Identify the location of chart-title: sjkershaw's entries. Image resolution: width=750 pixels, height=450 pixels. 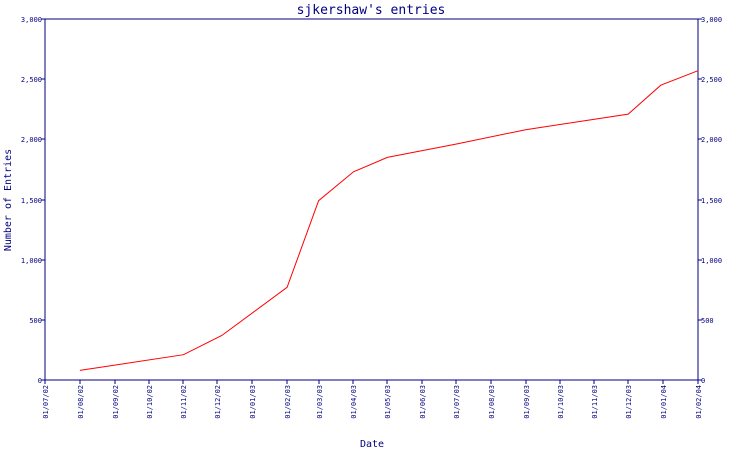
(371, 10).